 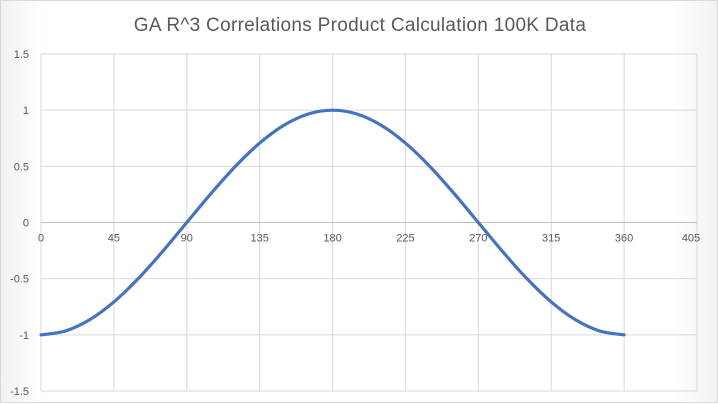 I want to click on x-tick-label: 90, so click(x=187, y=239).